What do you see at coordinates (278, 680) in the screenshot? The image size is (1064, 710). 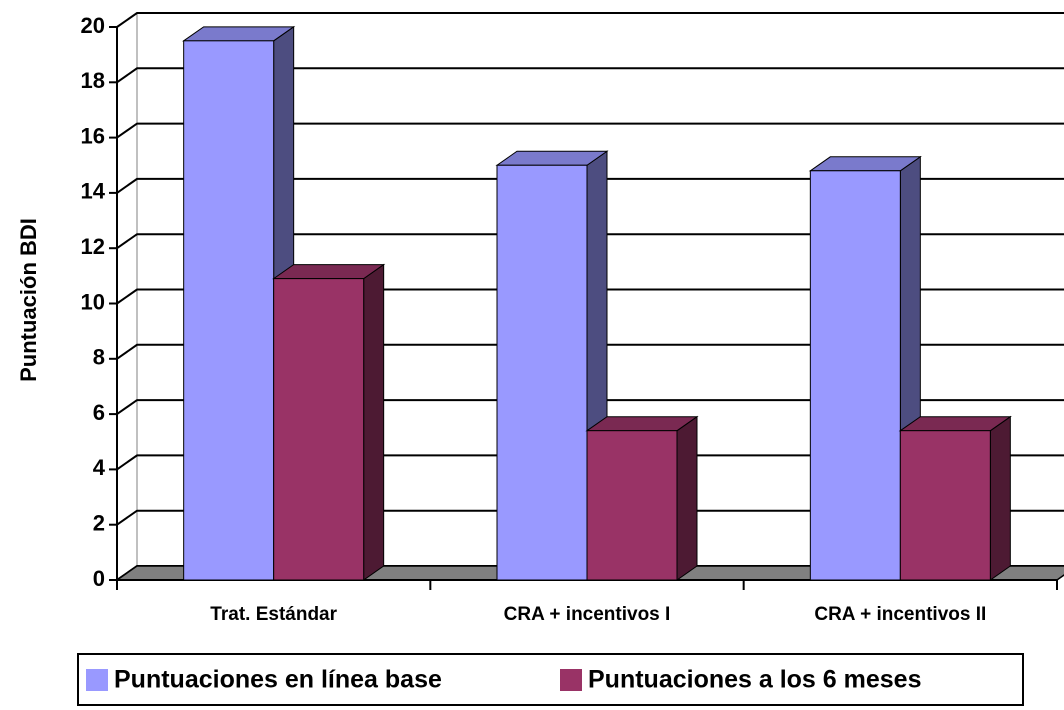 I see `legend-label: Puntuaciones en línea base` at bounding box center [278, 680].